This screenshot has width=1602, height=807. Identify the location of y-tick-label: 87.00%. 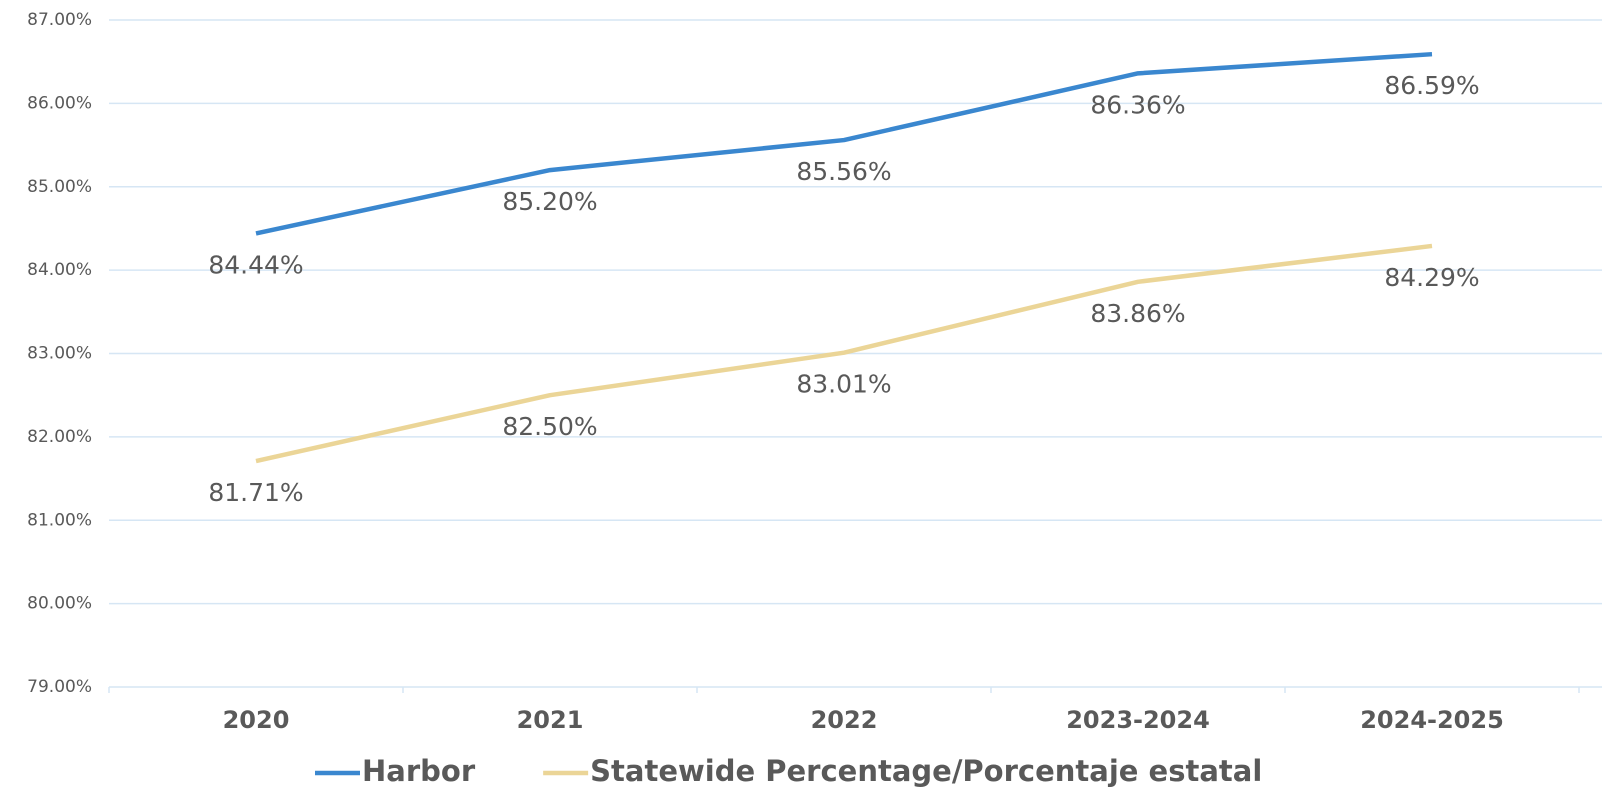
(59, 20).